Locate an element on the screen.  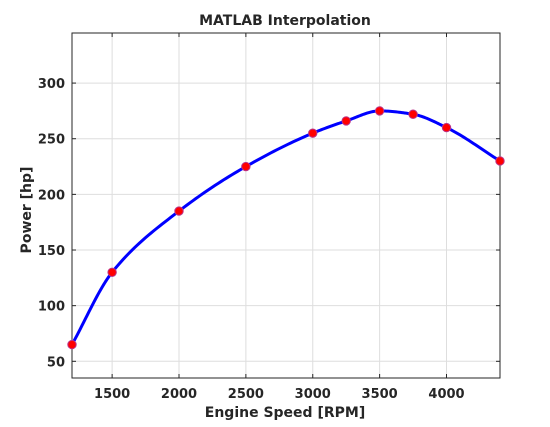
x-tick-label: 2500 is located at coordinates (246, 394).